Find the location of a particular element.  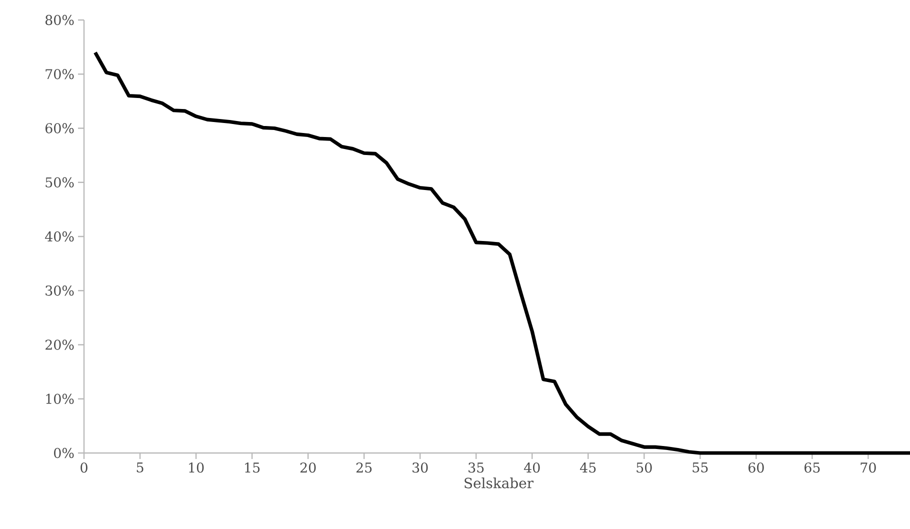

x-tick-label: 10 is located at coordinates (196, 467).